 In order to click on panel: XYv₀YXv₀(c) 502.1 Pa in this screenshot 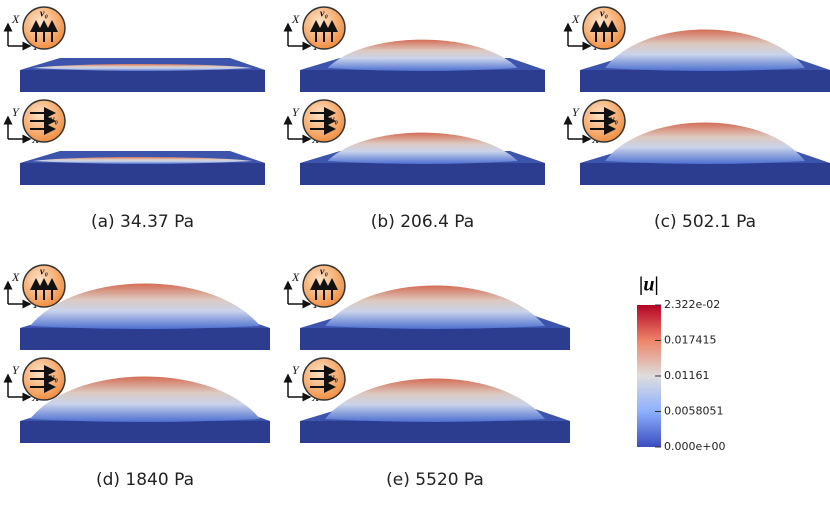, I will do `click(696, 119)`.